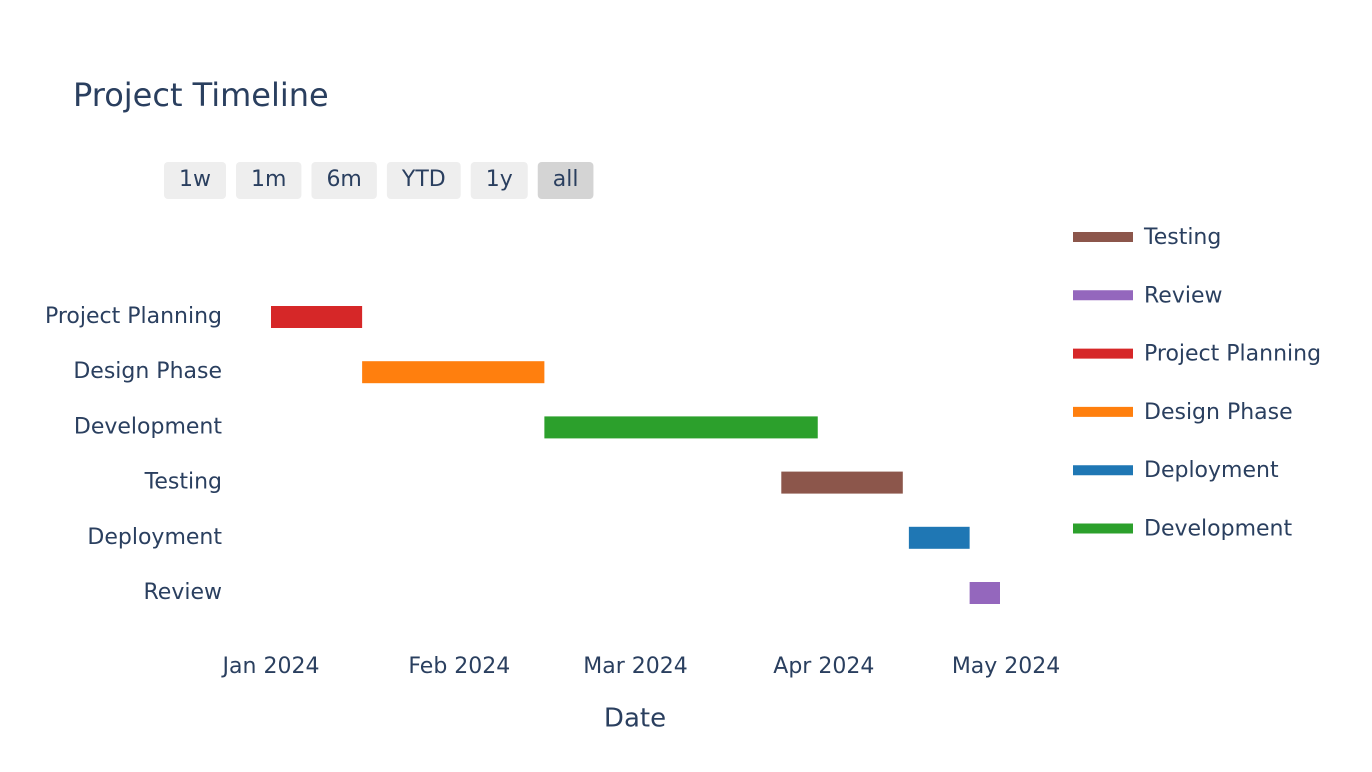 This screenshot has width=1372, height=772. What do you see at coordinates (1218, 412) in the screenshot?
I see `legend-label: Design Phase` at bounding box center [1218, 412].